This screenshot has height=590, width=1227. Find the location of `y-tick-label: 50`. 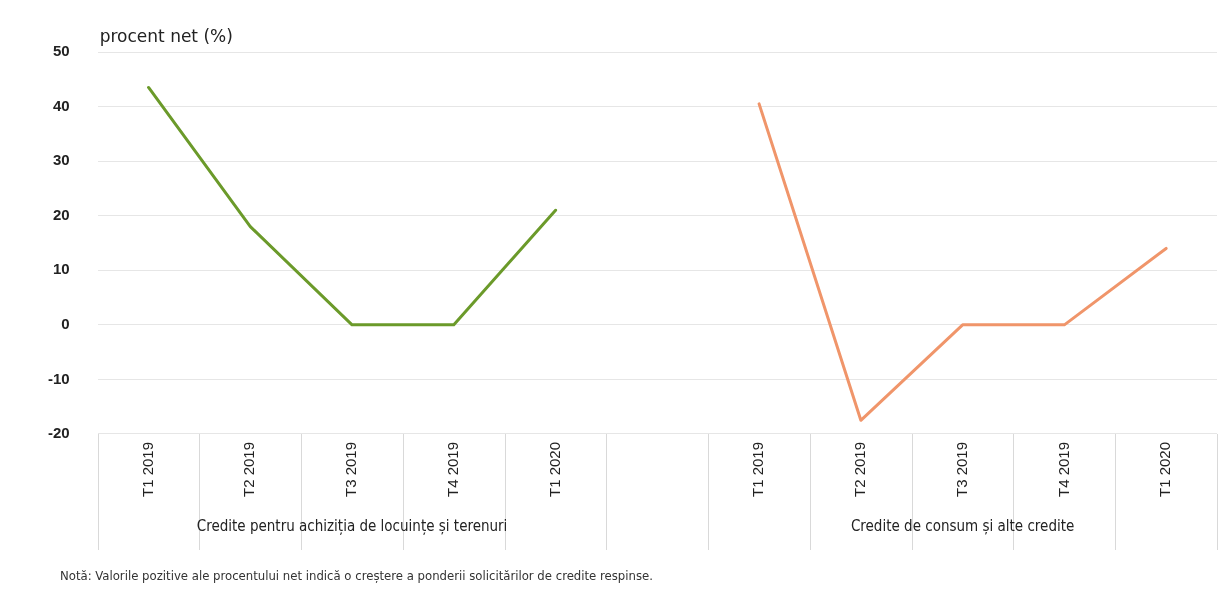

y-tick-label: 50 is located at coordinates (61, 51).